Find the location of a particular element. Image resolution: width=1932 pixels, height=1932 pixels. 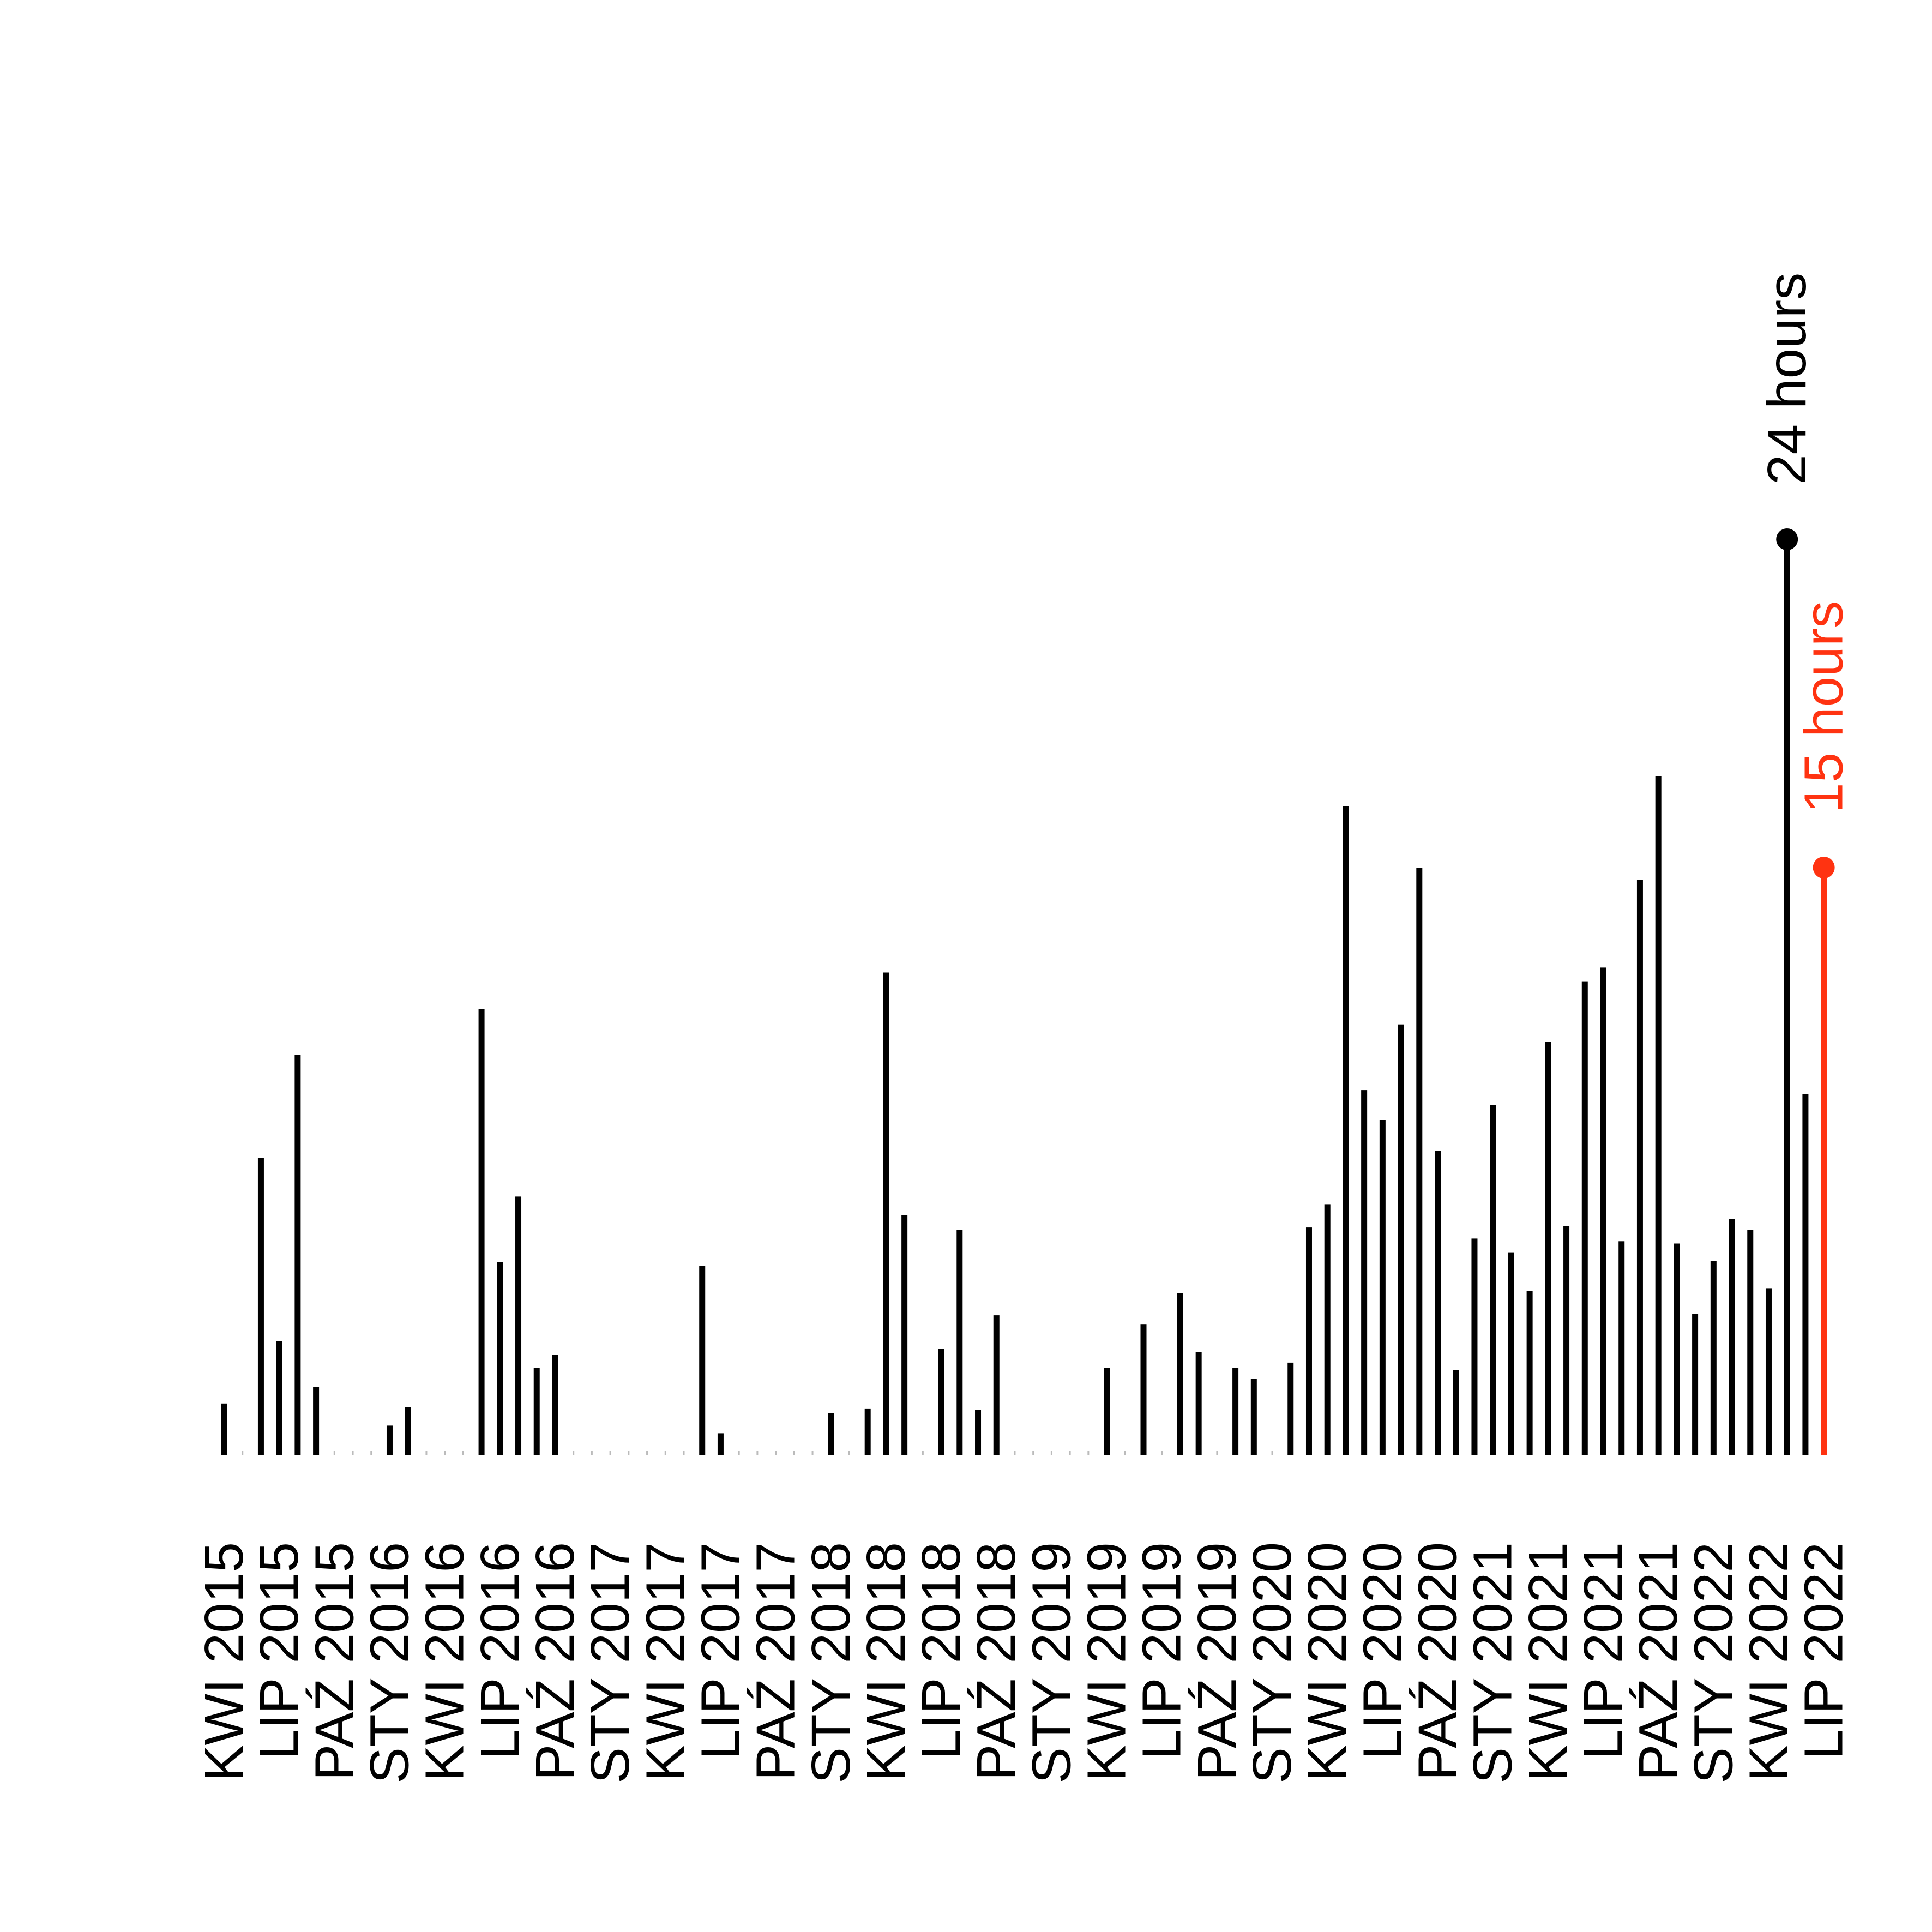

x-tick-label: LIP 2015 is located at coordinates (279, 1651).